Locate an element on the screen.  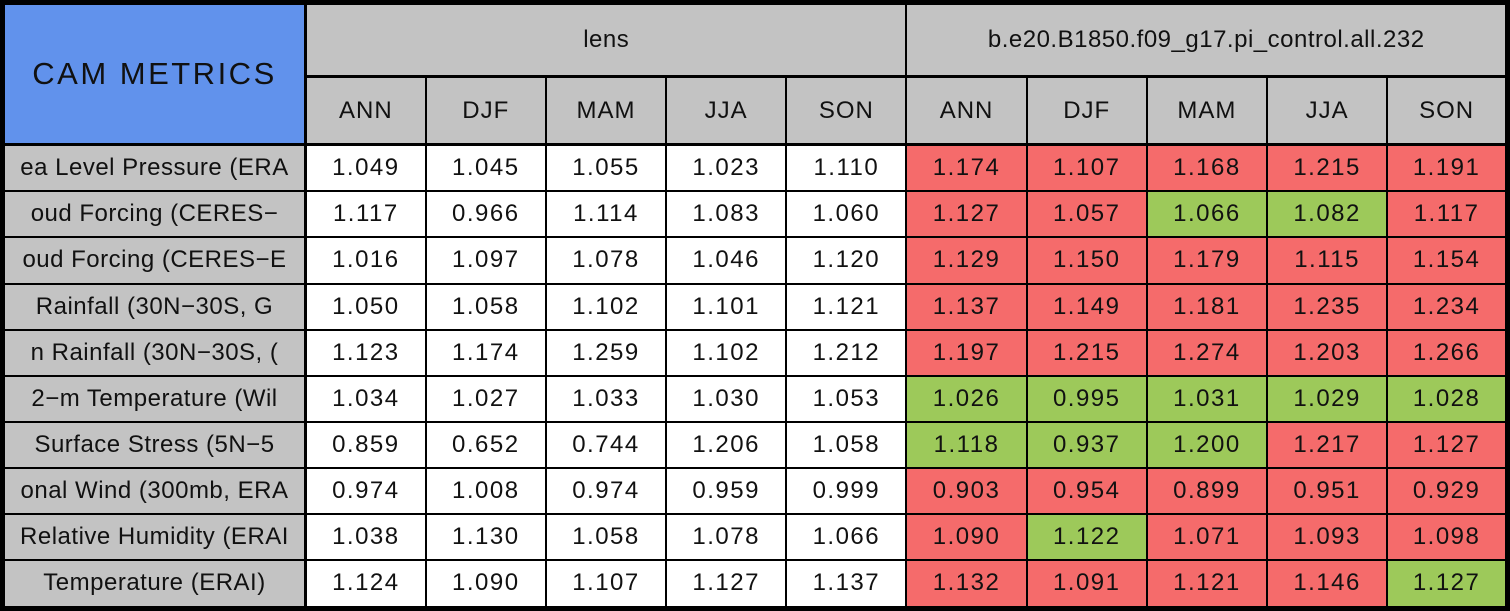
group-header-control-case: b.e20.B1850.f09_g17.pi_control.all.232 is located at coordinates (1207, 39).